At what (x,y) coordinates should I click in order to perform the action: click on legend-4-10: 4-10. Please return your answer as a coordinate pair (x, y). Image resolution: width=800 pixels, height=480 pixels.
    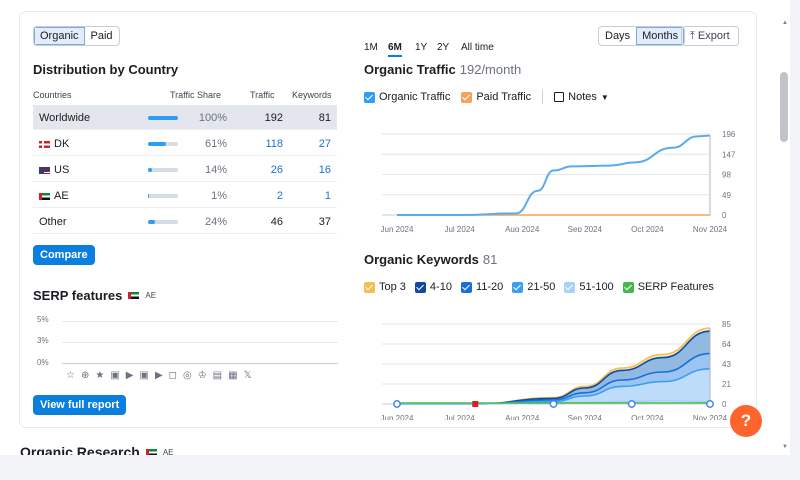
    Looking at the image, I should click on (433, 287).